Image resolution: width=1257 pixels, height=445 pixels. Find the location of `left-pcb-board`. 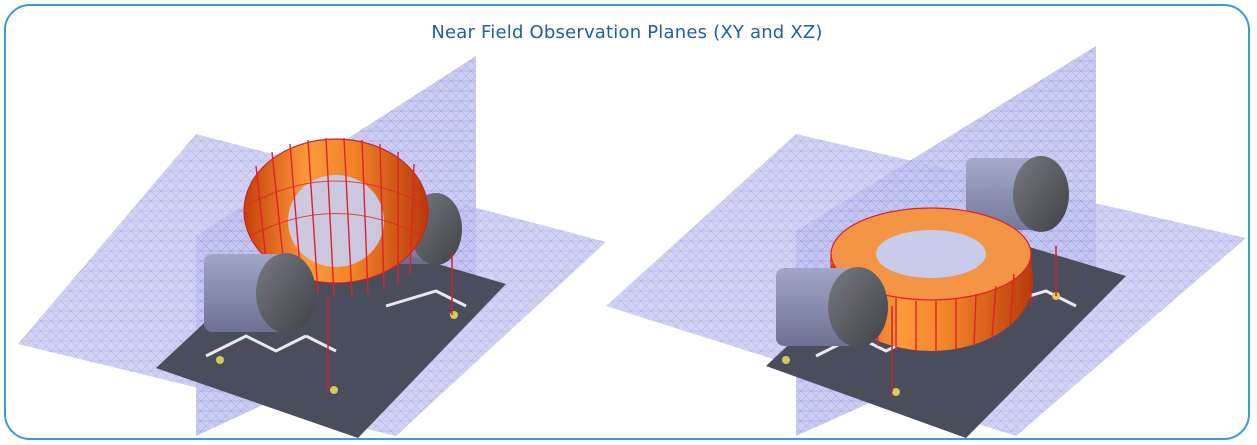

left-pcb-board is located at coordinates (331, 332).